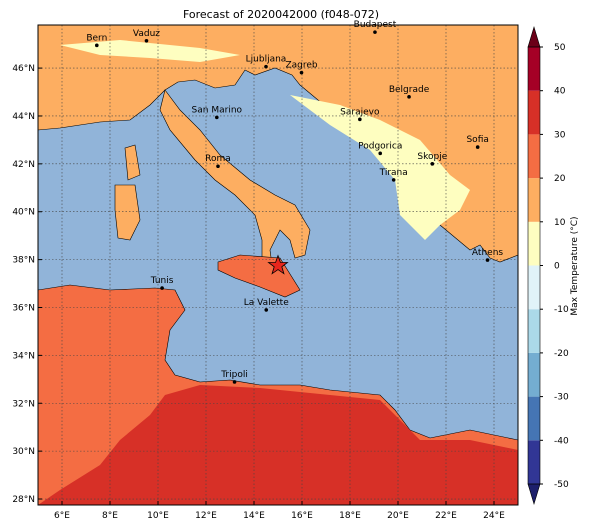  I want to click on x-tick-label: 12°E, so click(206, 516).